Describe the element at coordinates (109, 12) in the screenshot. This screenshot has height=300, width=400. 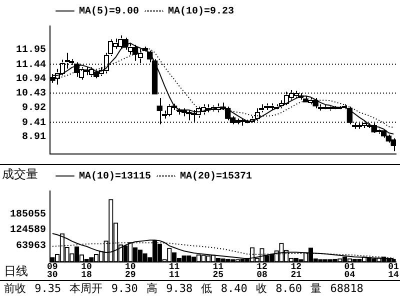
I see `legend-label: MA(5)=9.00` at that location.